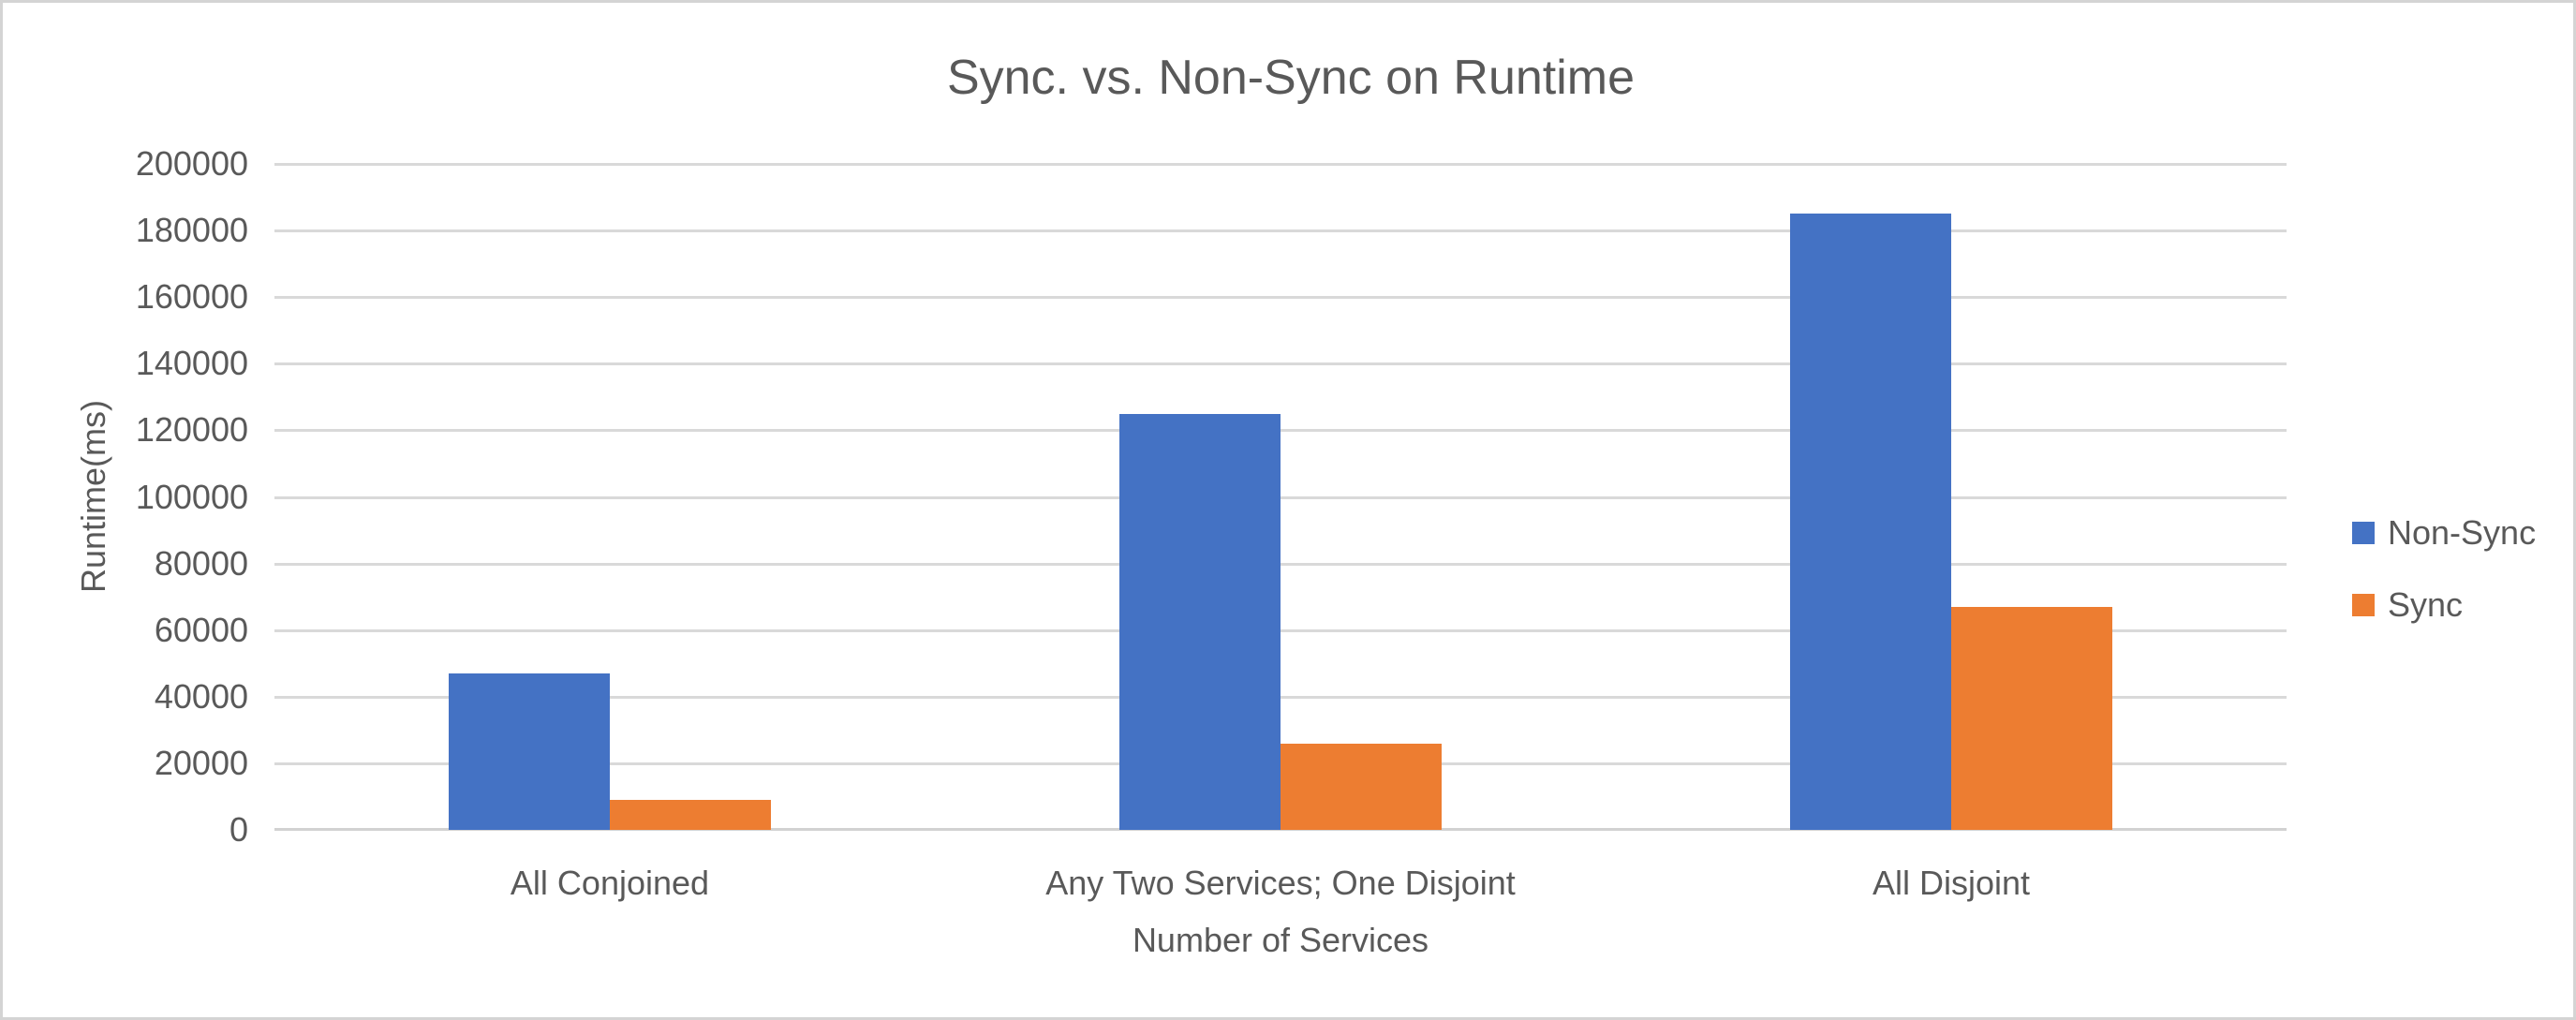  Describe the element at coordinates (1361, 787) in the screenshot. I see `bar-sync-any-two-services-one-disjoint` at that location.